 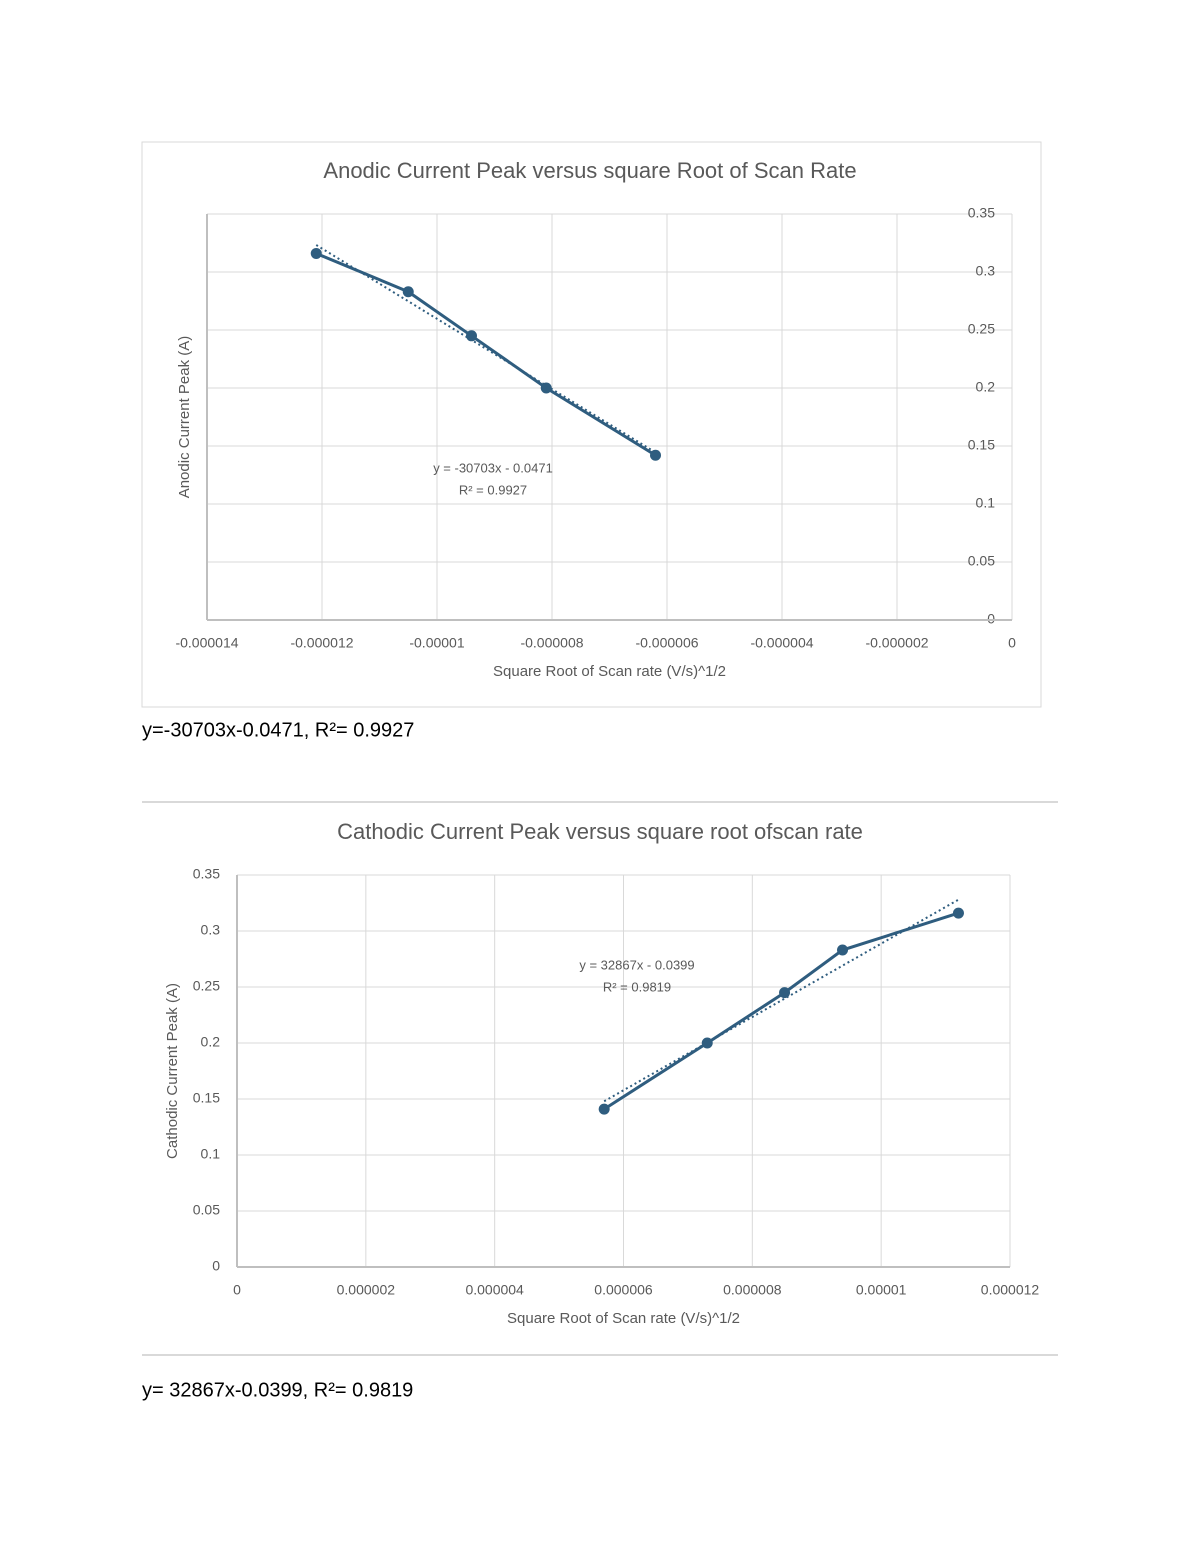 What do you see at coordinates (551, 643) in the screenshot?
I see `x-tick-label: -0.000008` at bounding box center [551, 643].